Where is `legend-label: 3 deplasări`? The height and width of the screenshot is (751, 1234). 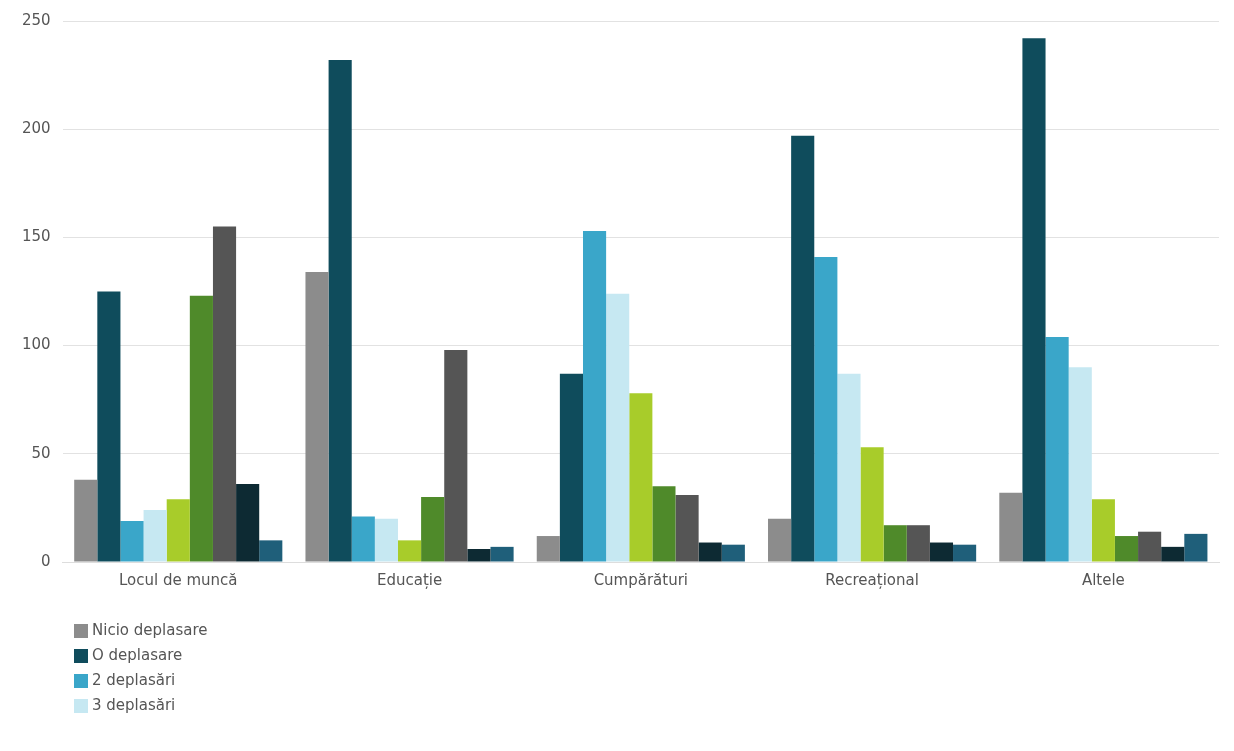
legend-label: 3 deplasări is located at coordinates (134, 705).